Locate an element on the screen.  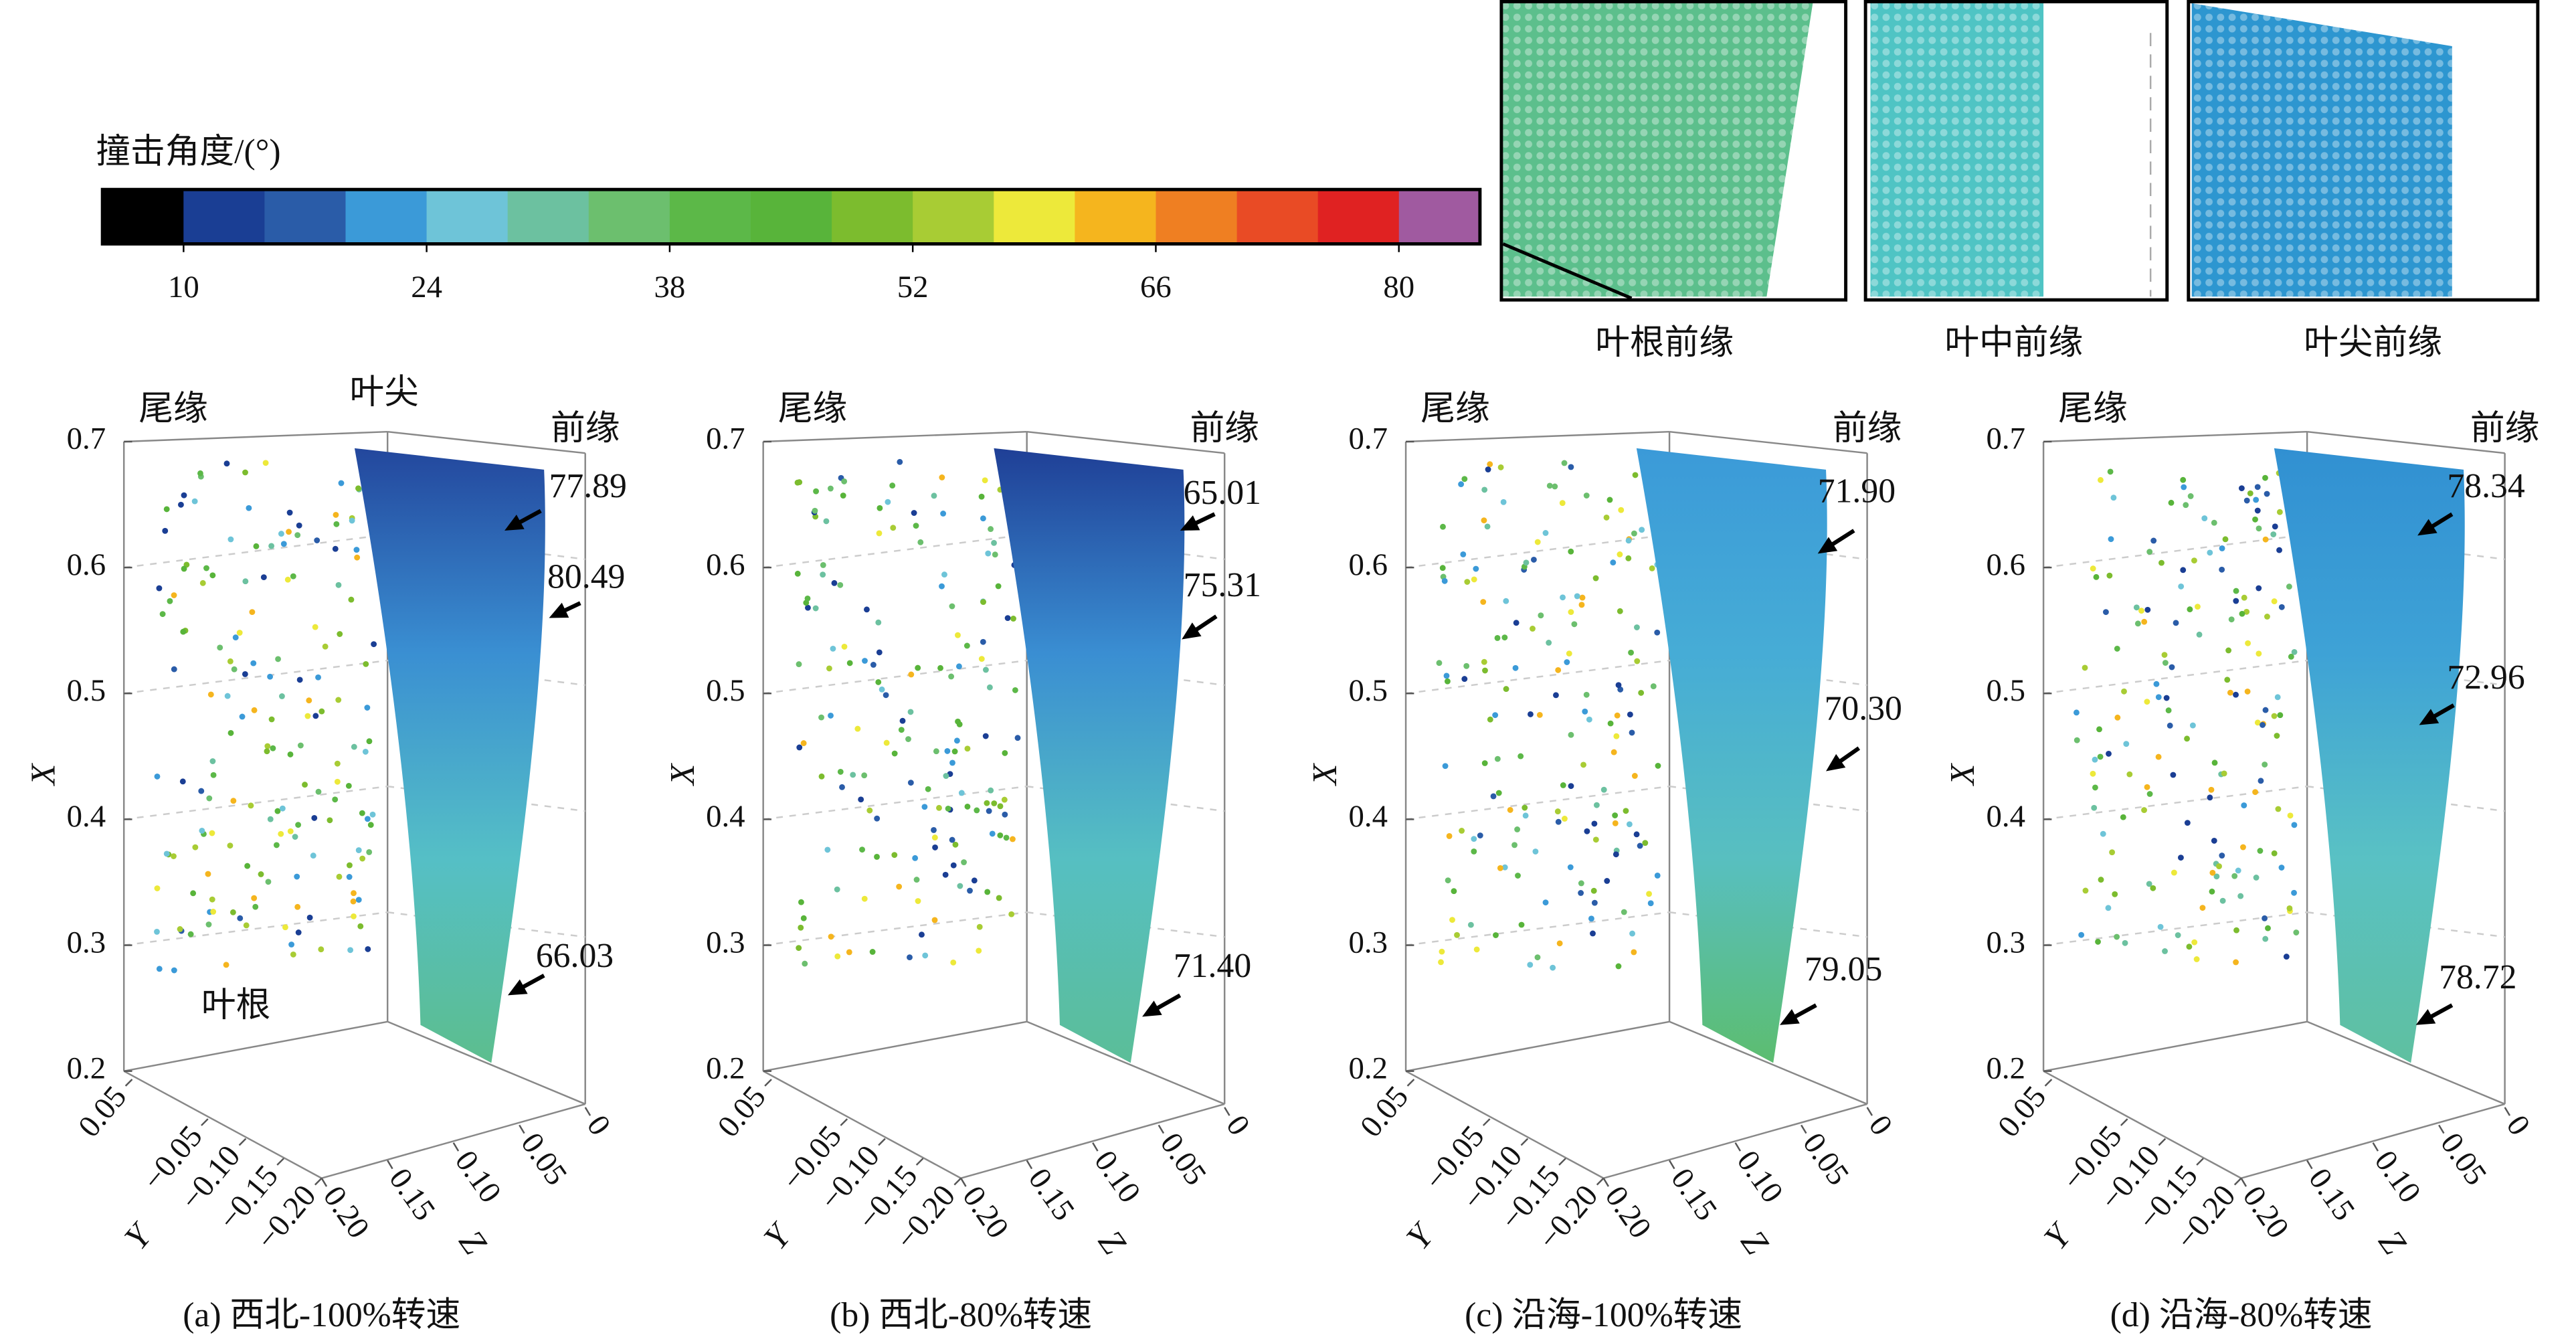
y-axis-label: Y is located at coordinates (2059, 1236).